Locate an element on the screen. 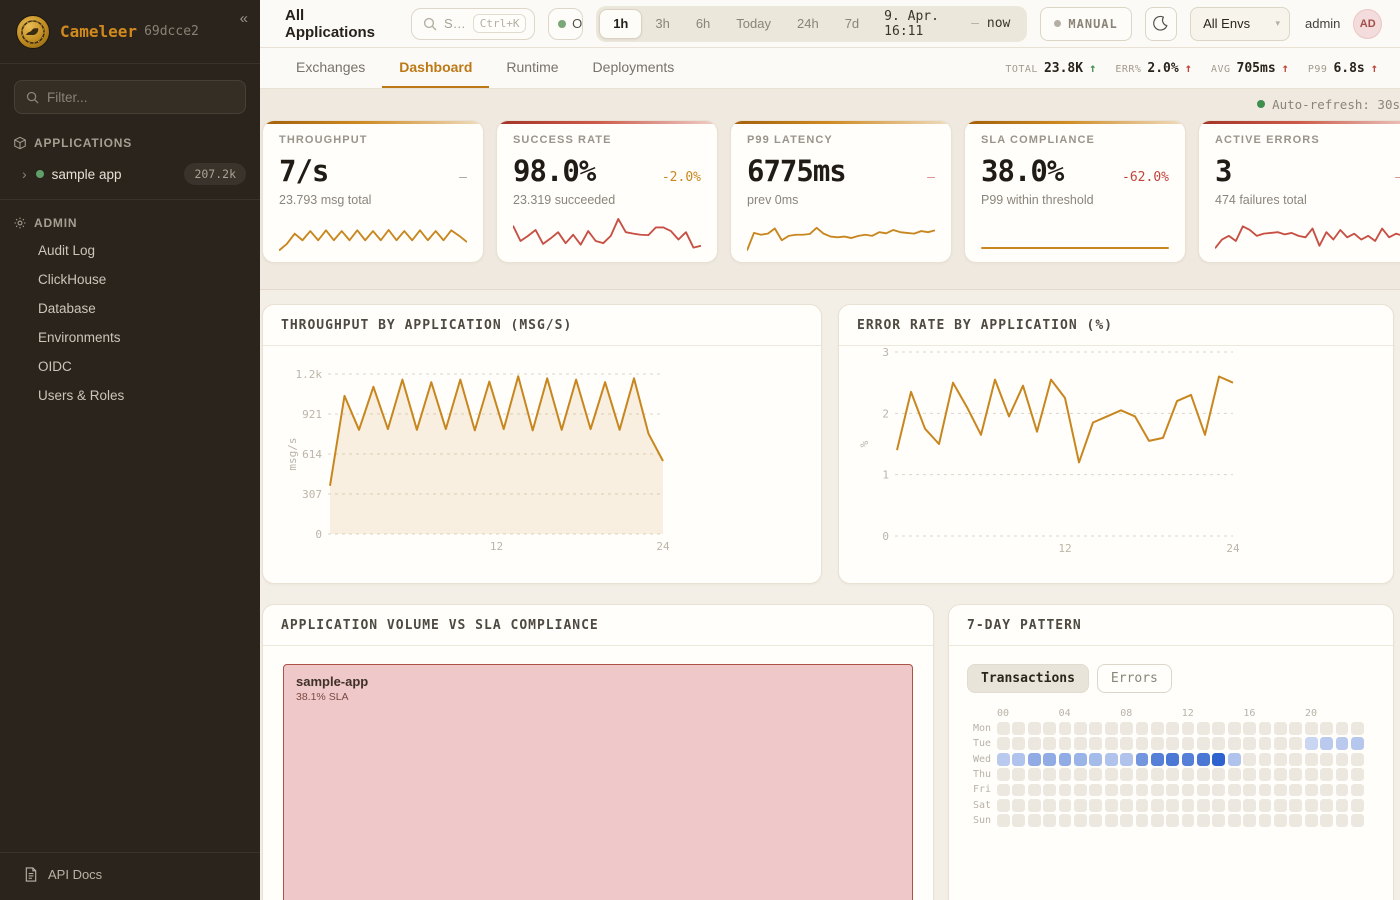 The image size is (1400, 900). dark-mode-toggle is located at coordinates (1161, 23).